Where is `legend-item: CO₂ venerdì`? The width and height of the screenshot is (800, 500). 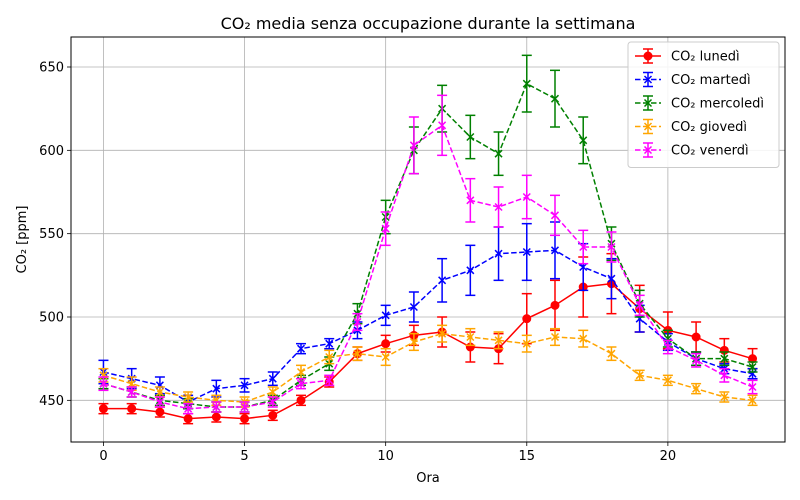
legend-item: CO₂ venerdì is located at coordinates (692, 150).